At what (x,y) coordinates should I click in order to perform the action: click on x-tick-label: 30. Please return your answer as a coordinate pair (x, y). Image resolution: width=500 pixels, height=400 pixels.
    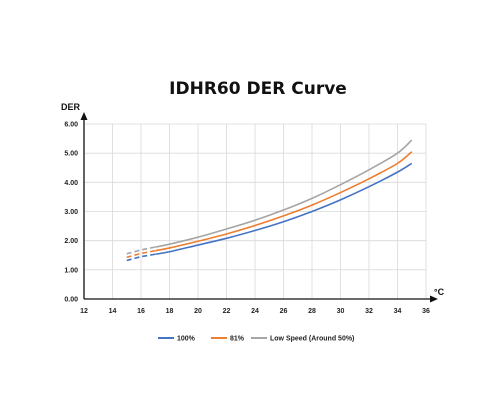
    Looking at the image, I should click on (341, 311).